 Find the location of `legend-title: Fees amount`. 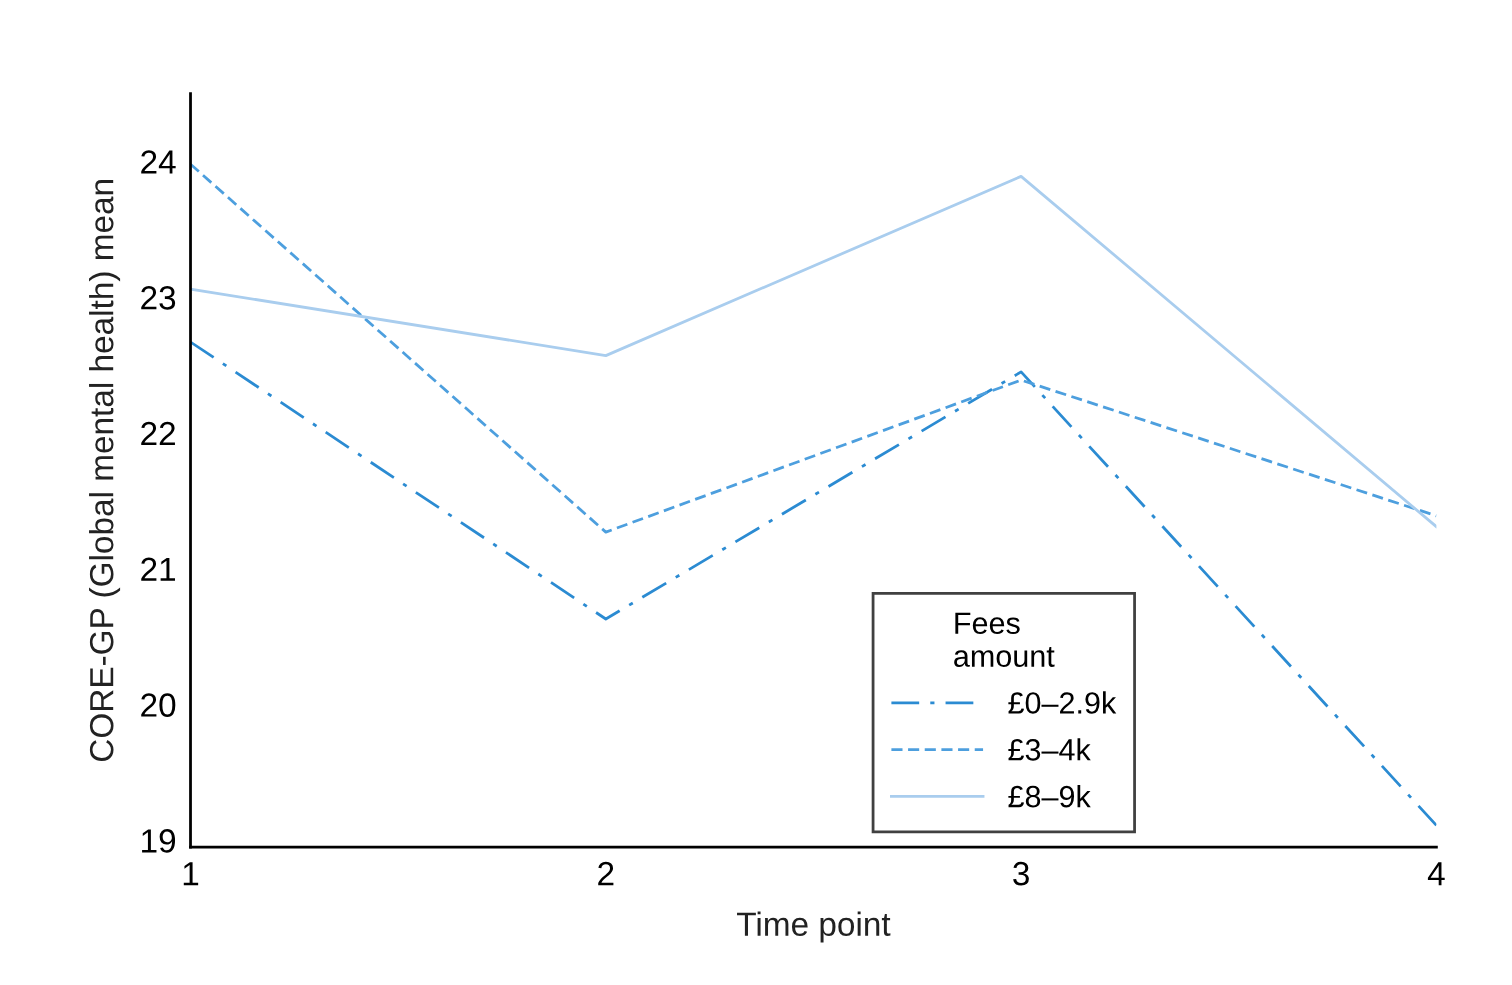

legend-title: Fees amount is located at coordinates (1004, 639).